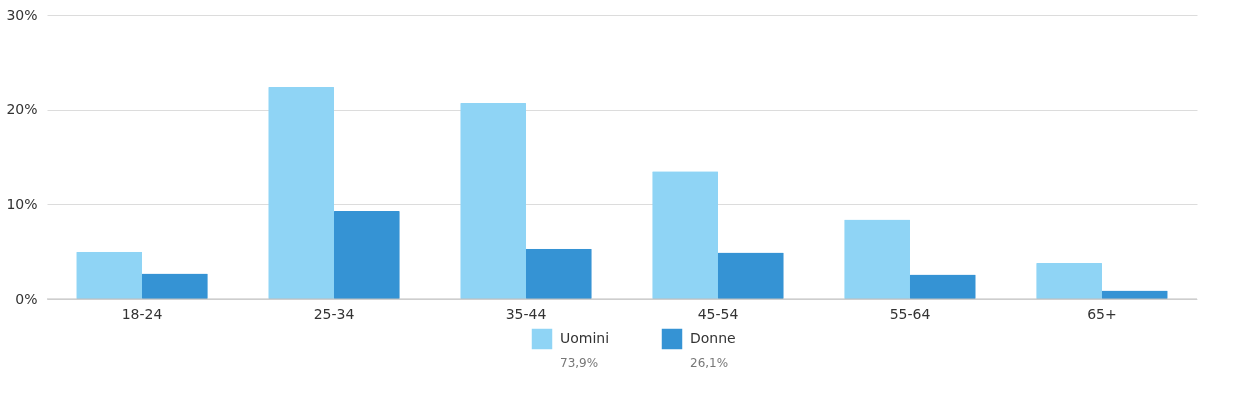 Image resolution: width=1242 pixels, height=403 pixels. What do you see at coordinates (579, 363) in the screenshot?
I see `text: 73,9%` at bounding box center [579, 363].